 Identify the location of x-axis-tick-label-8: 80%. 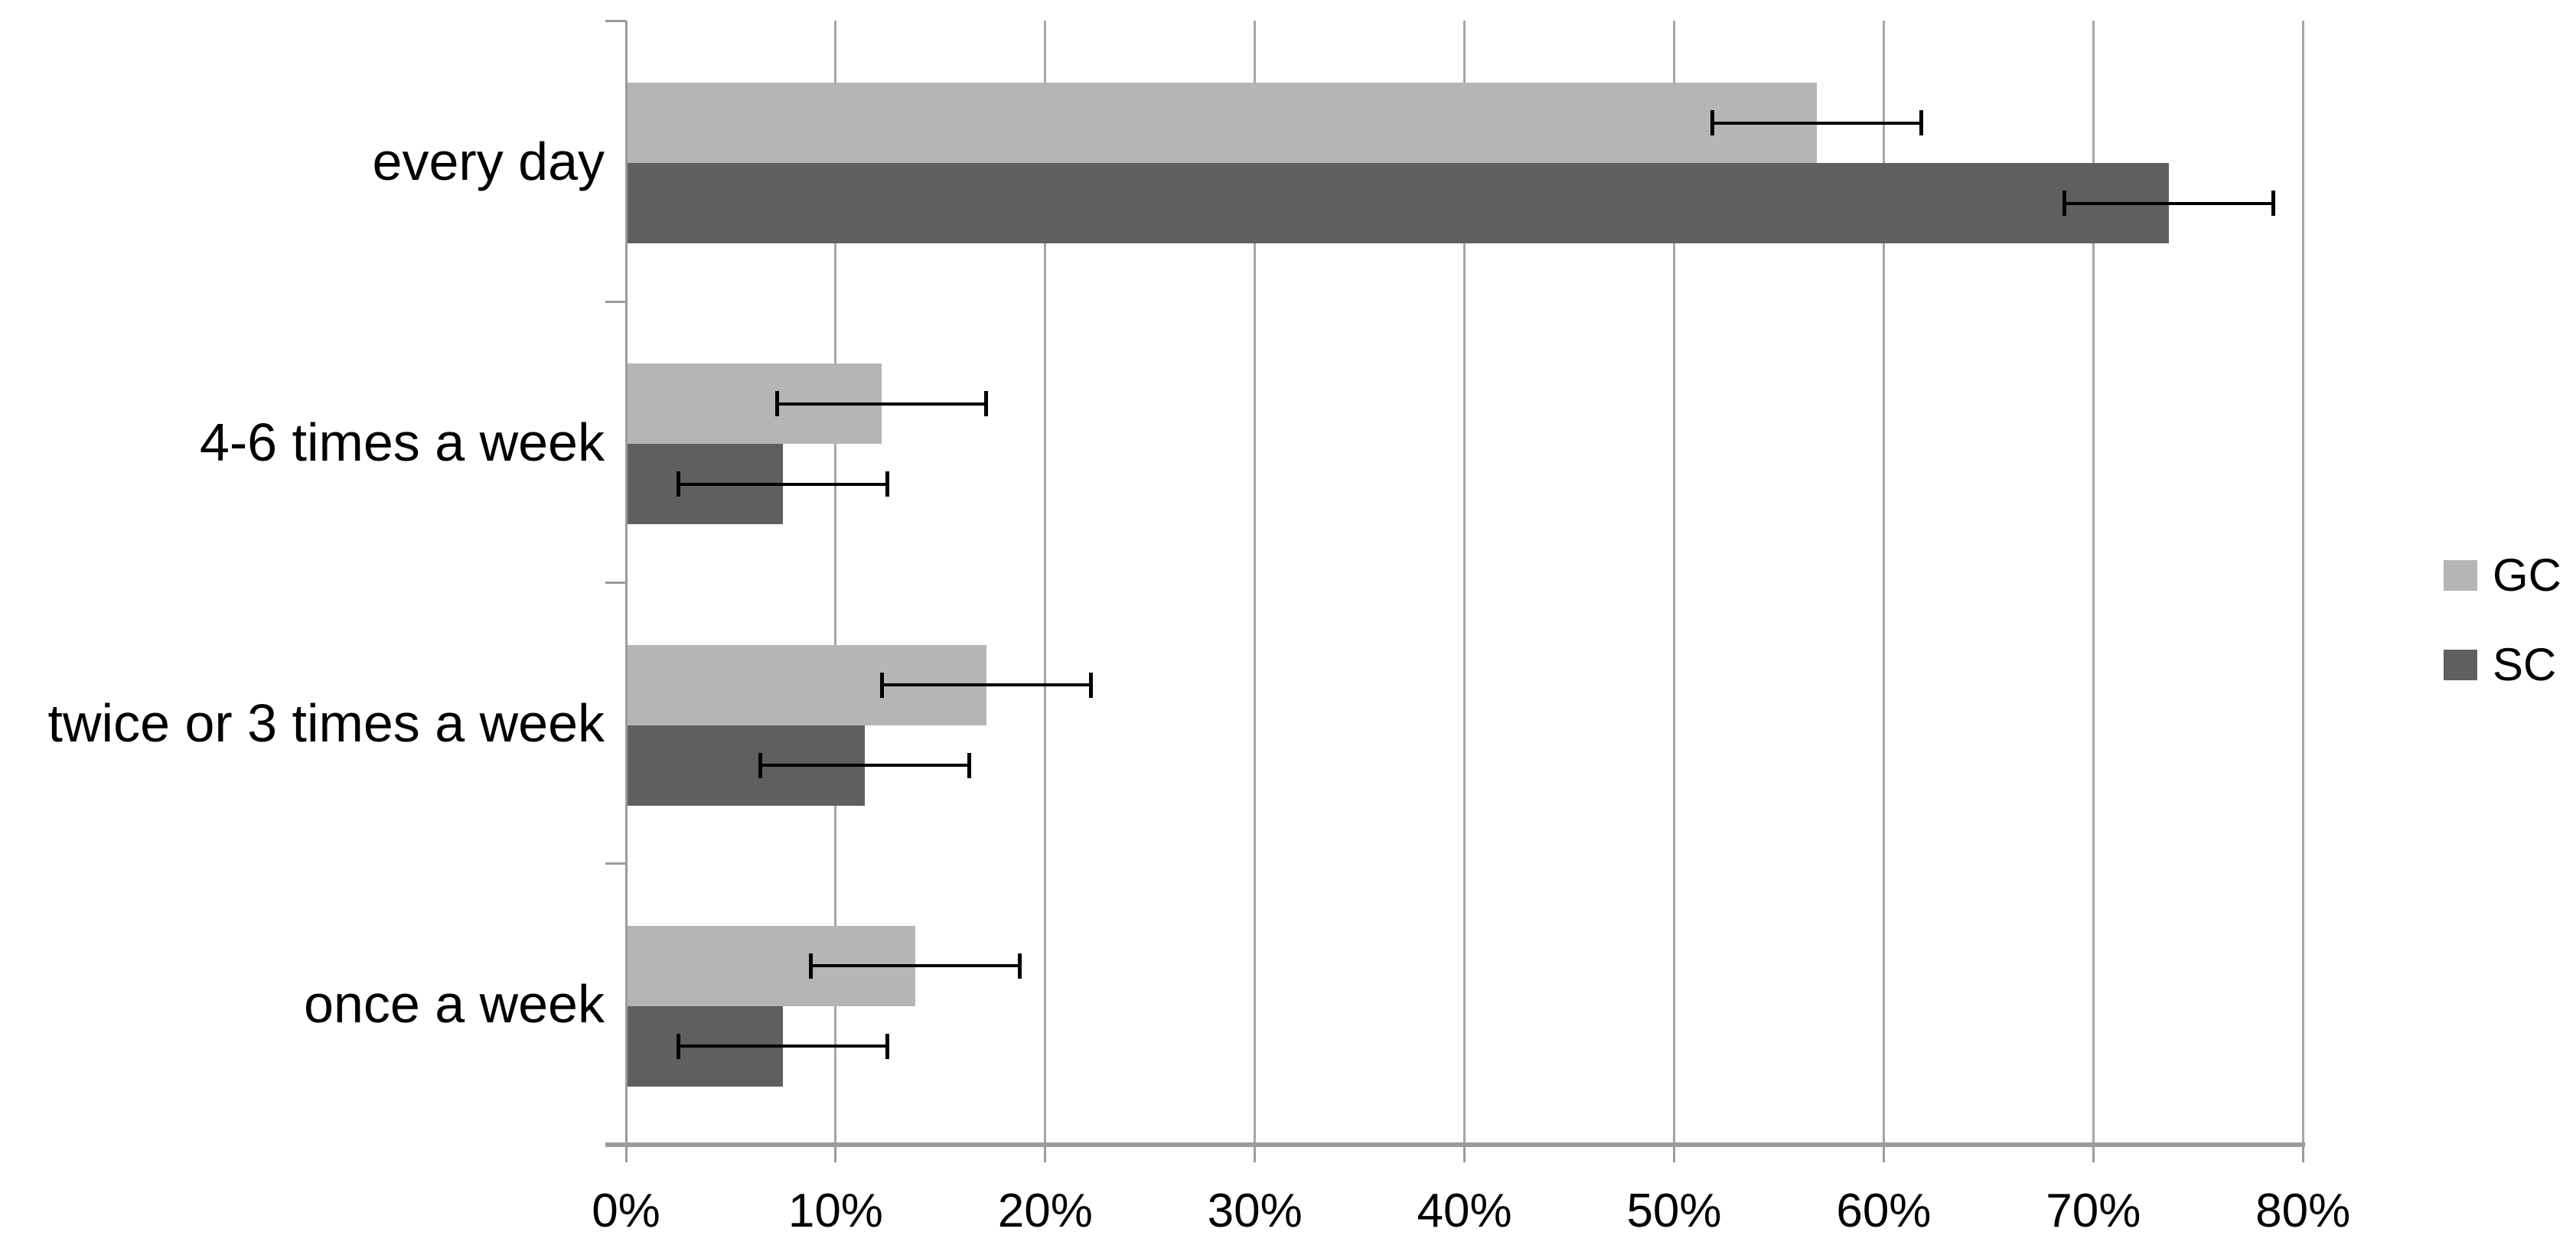
(2303, 1211).